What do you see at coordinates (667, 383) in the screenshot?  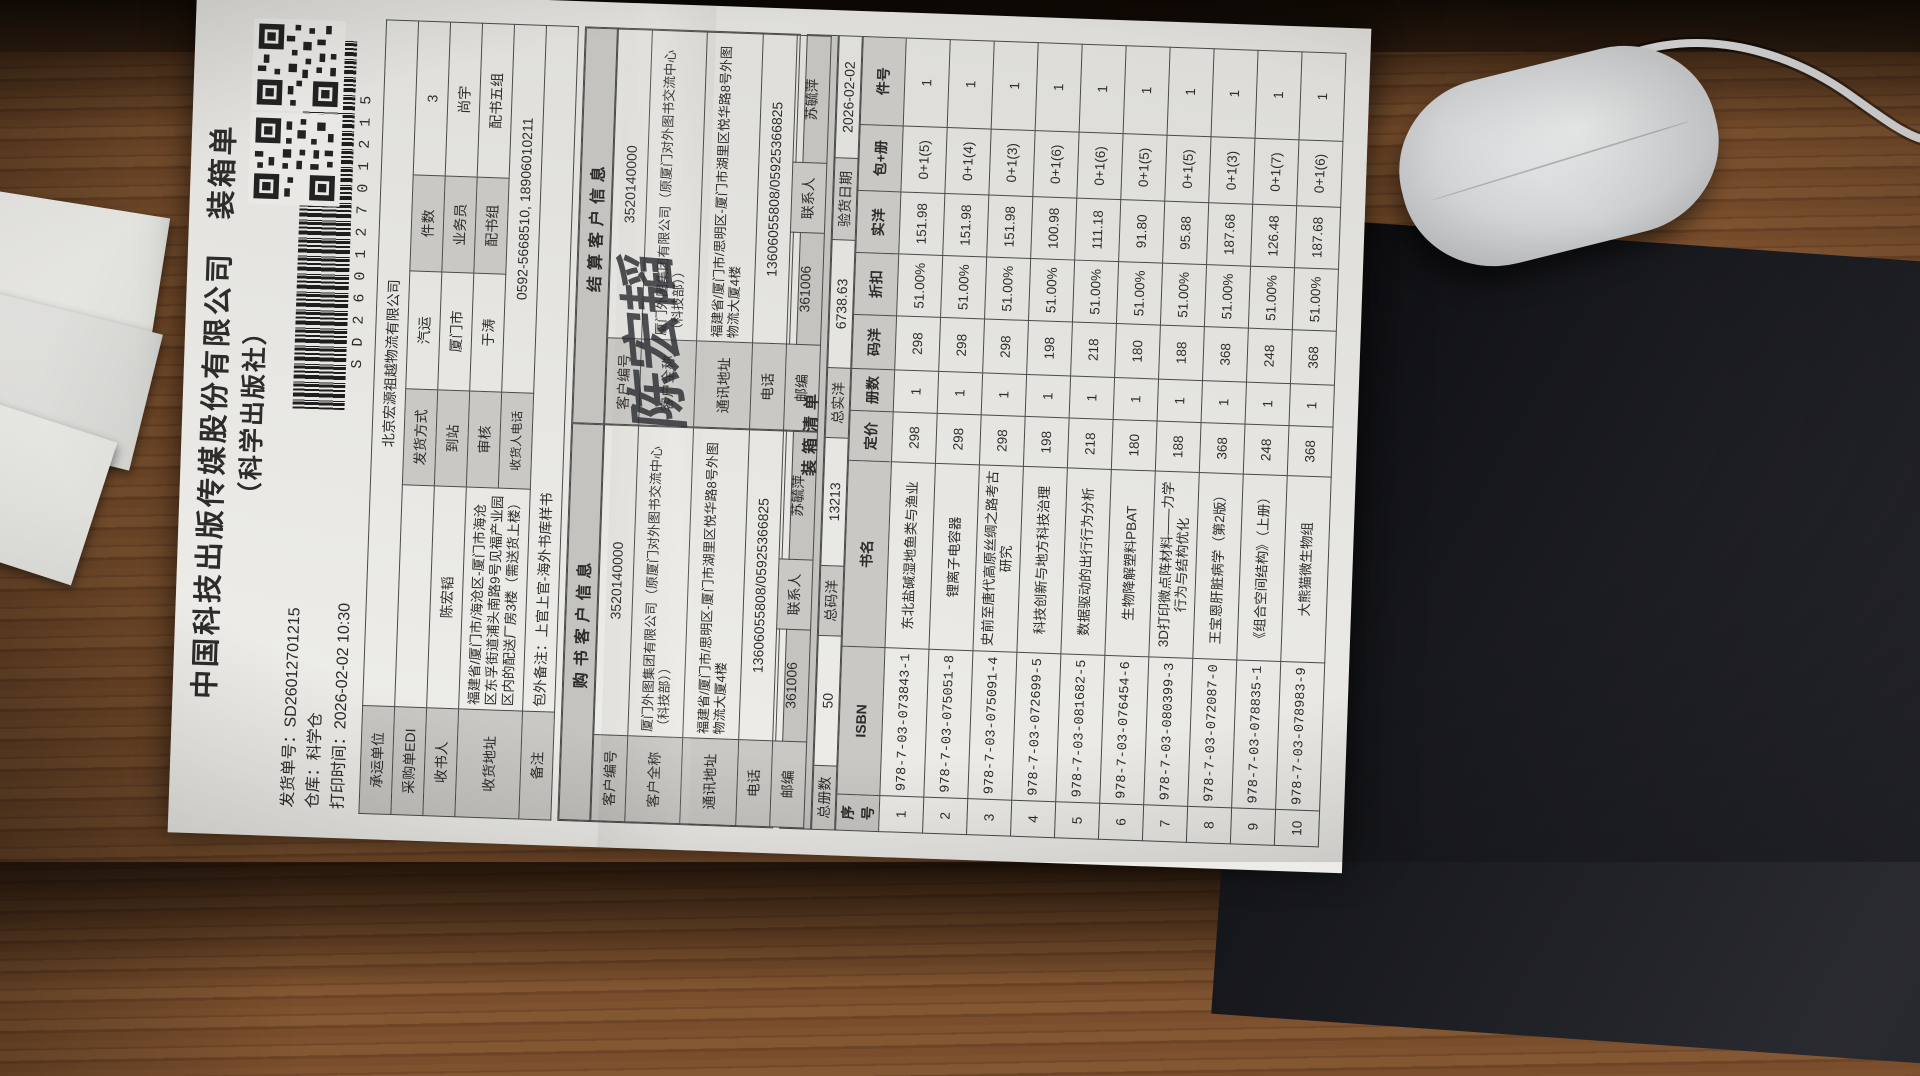 I see `settle-name-label: 客户全称` at bounding box center [667, 383].